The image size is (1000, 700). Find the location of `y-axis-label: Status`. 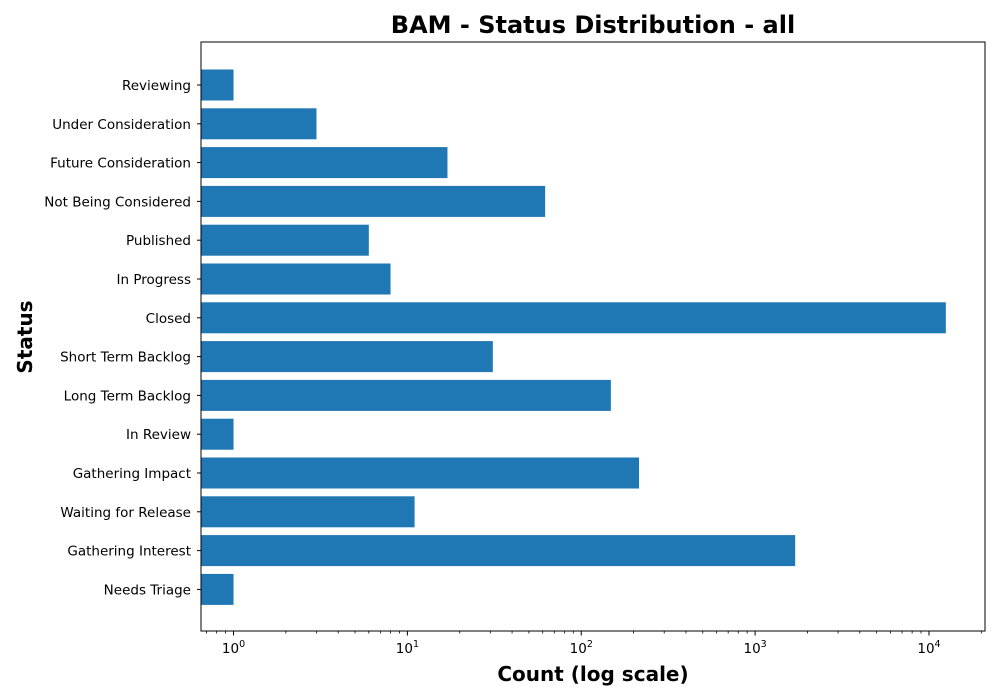

y-axis-label: Status is located at coordinates (25, 336).